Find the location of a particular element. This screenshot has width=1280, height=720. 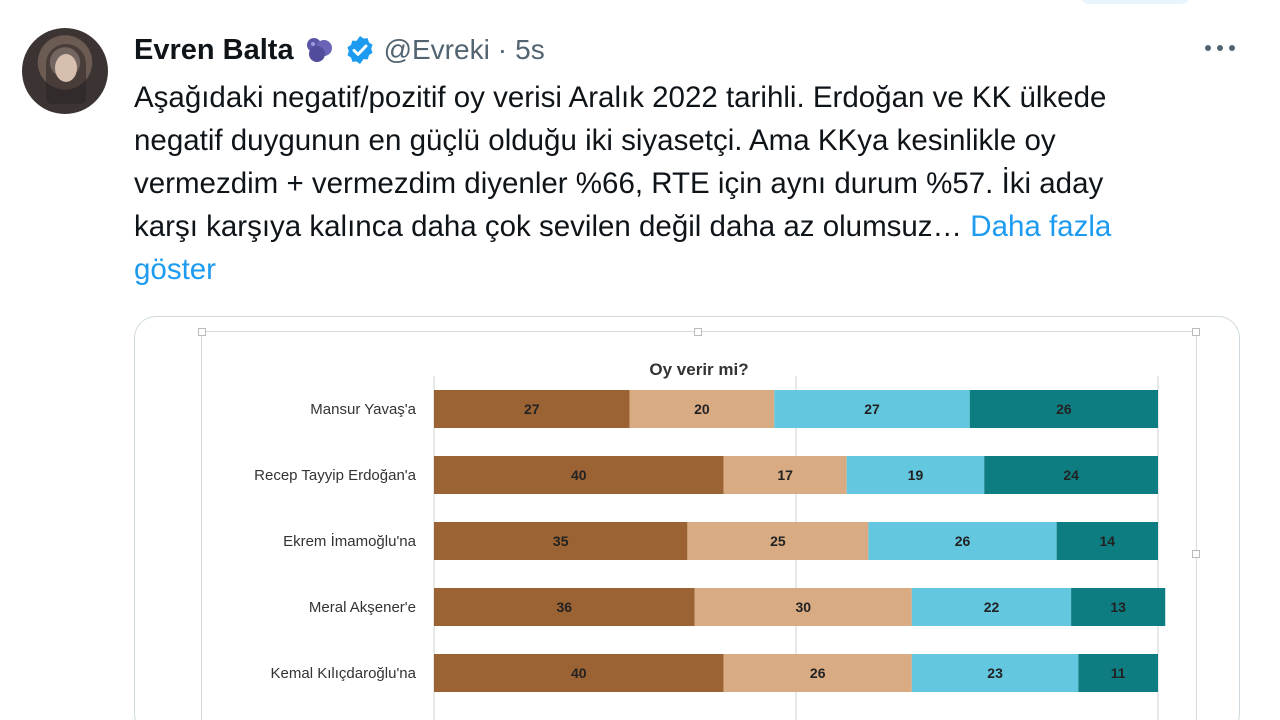

bar-value-label: 13 is located at coordinates (1118, 607).